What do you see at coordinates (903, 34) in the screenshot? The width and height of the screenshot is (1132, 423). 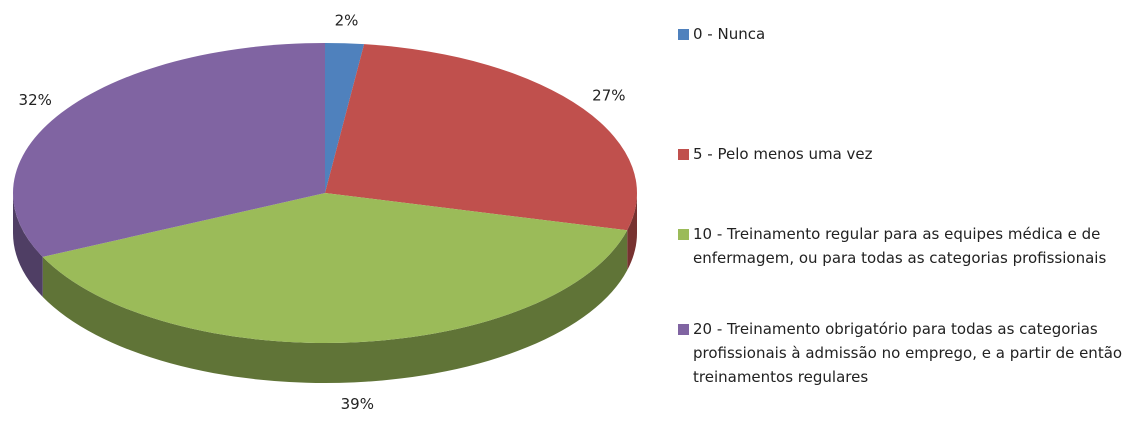 I see `legend-item: 0 - Nunca` at bounding box center [903, 34].